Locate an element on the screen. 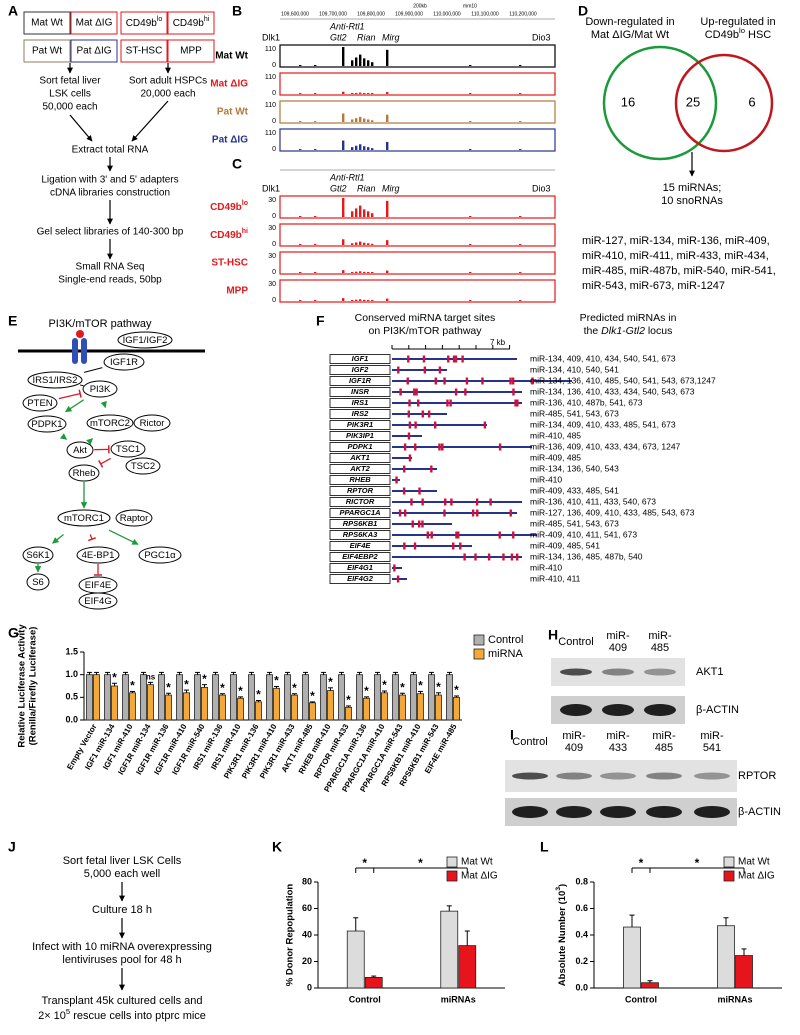  gene-name: RICTOR is located at coordinates (360, 501).